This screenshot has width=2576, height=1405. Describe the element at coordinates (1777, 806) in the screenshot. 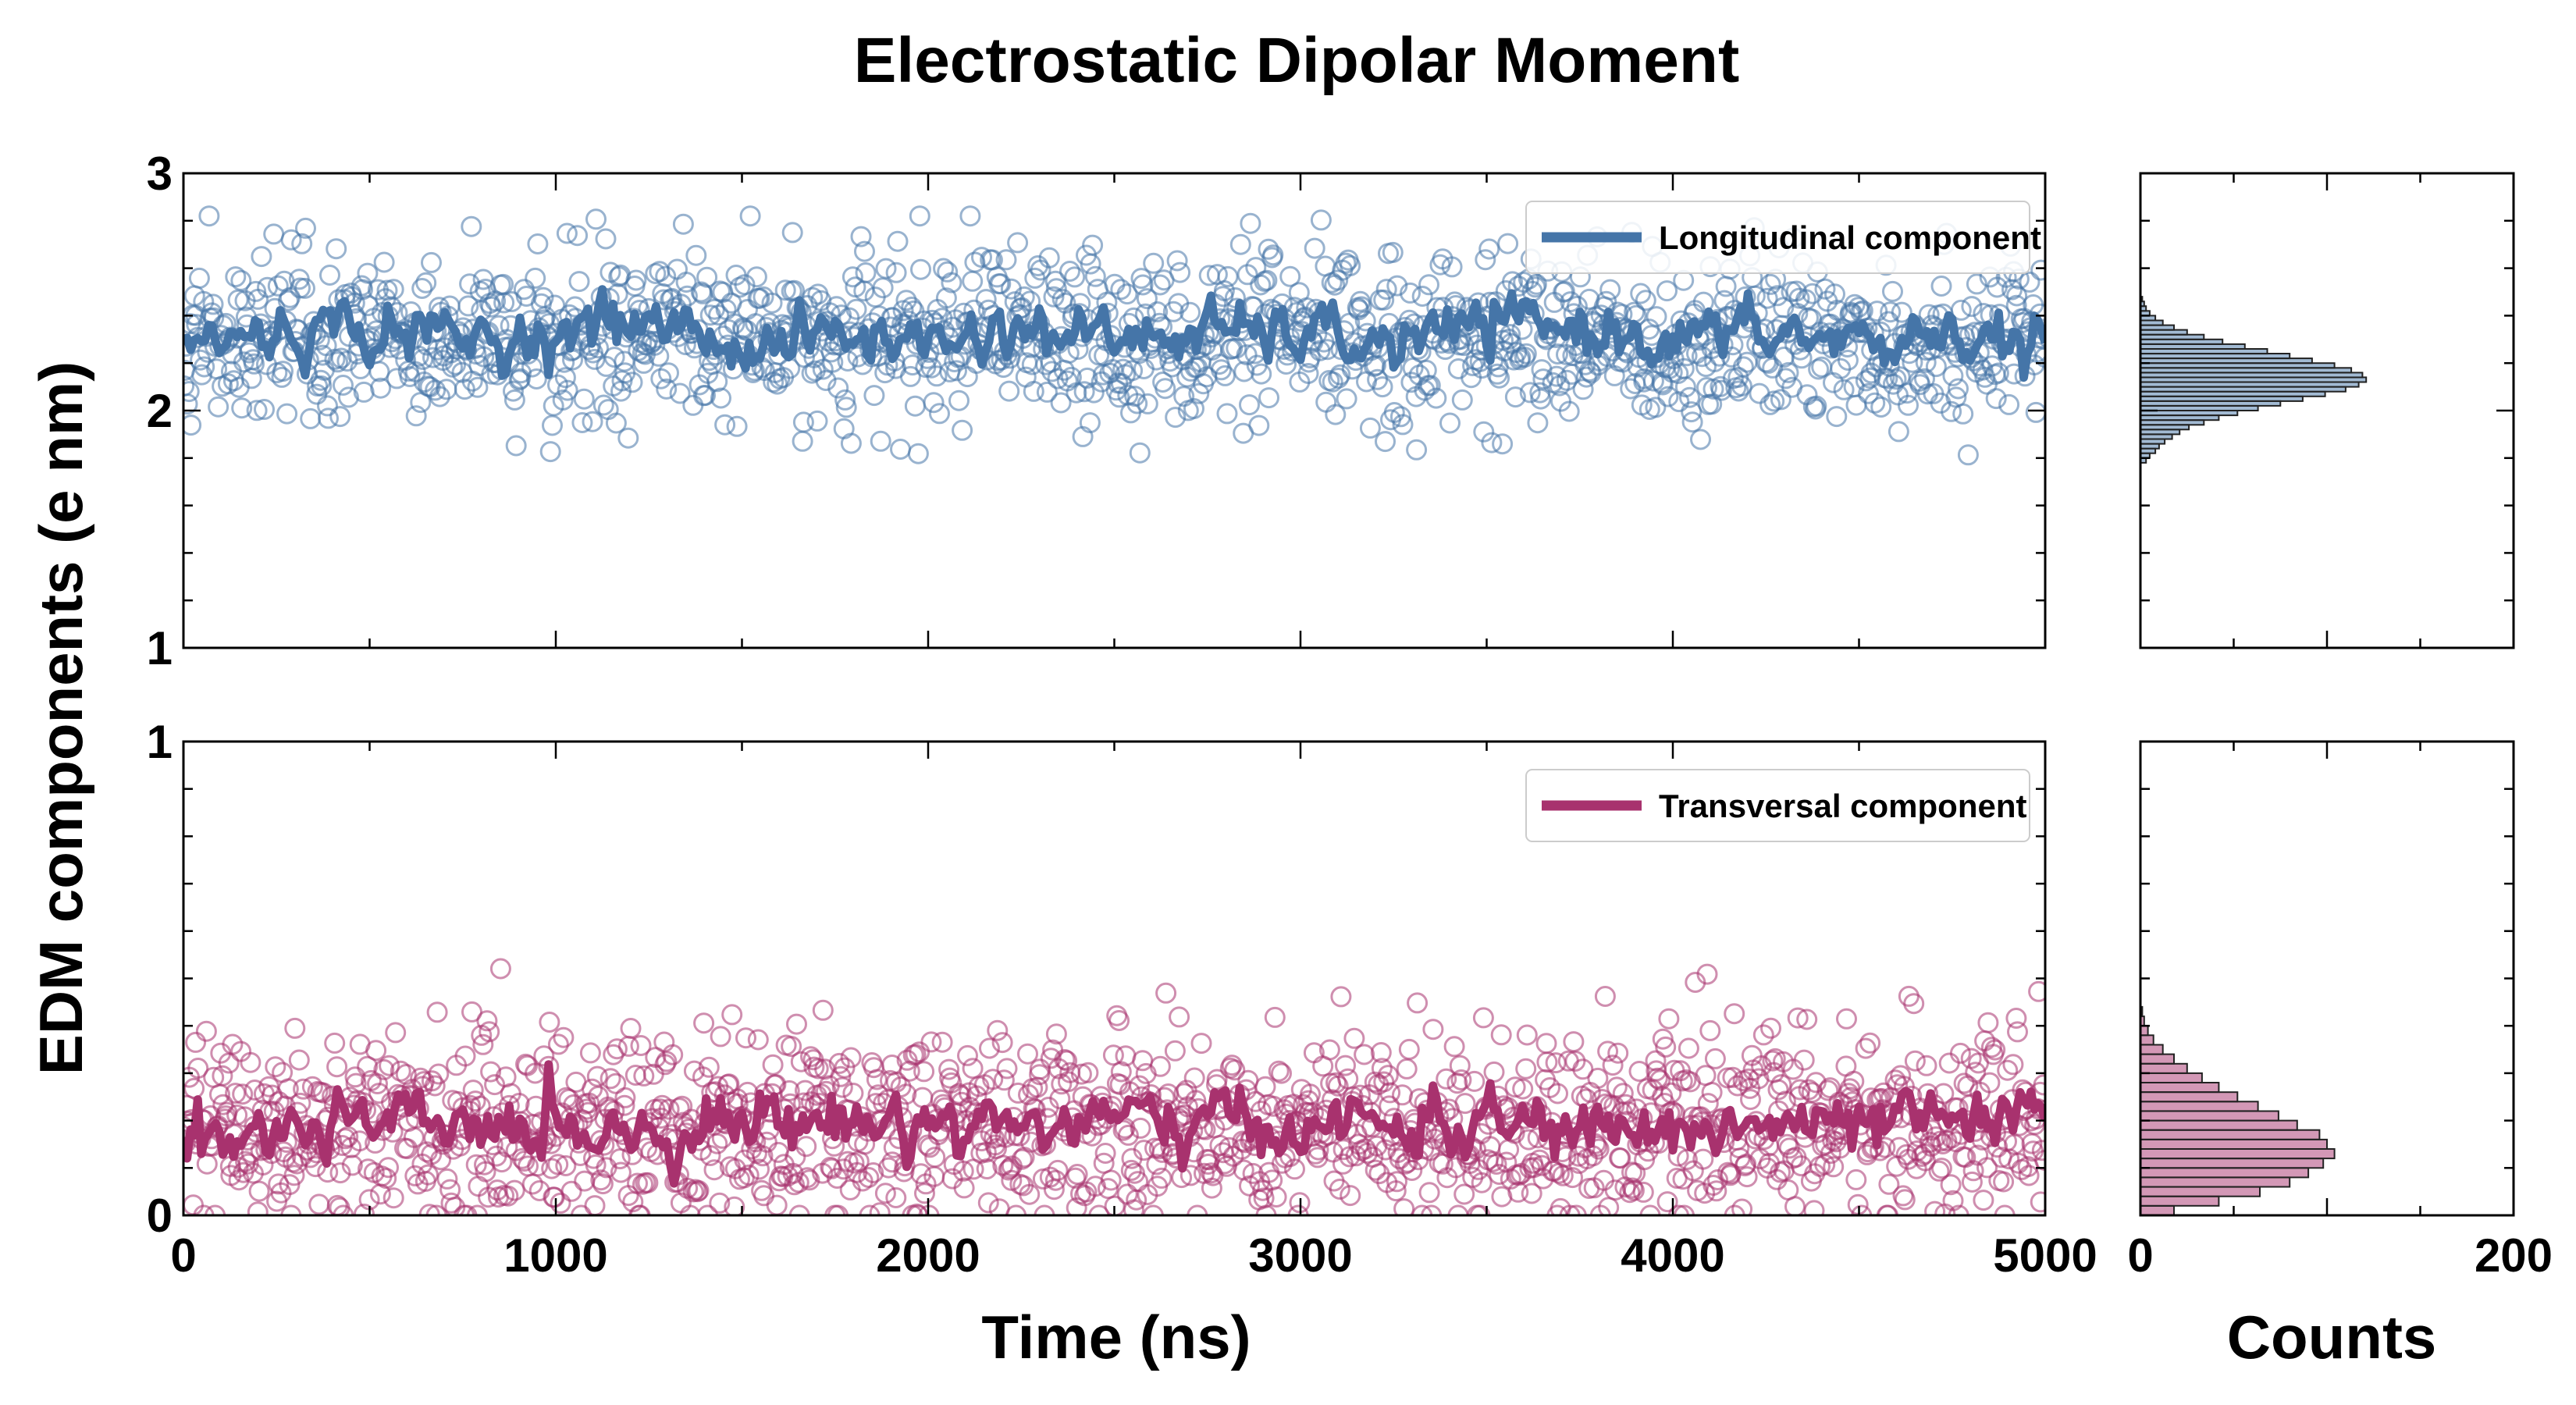

I see `transversal-legend: Transversal component` at that location.